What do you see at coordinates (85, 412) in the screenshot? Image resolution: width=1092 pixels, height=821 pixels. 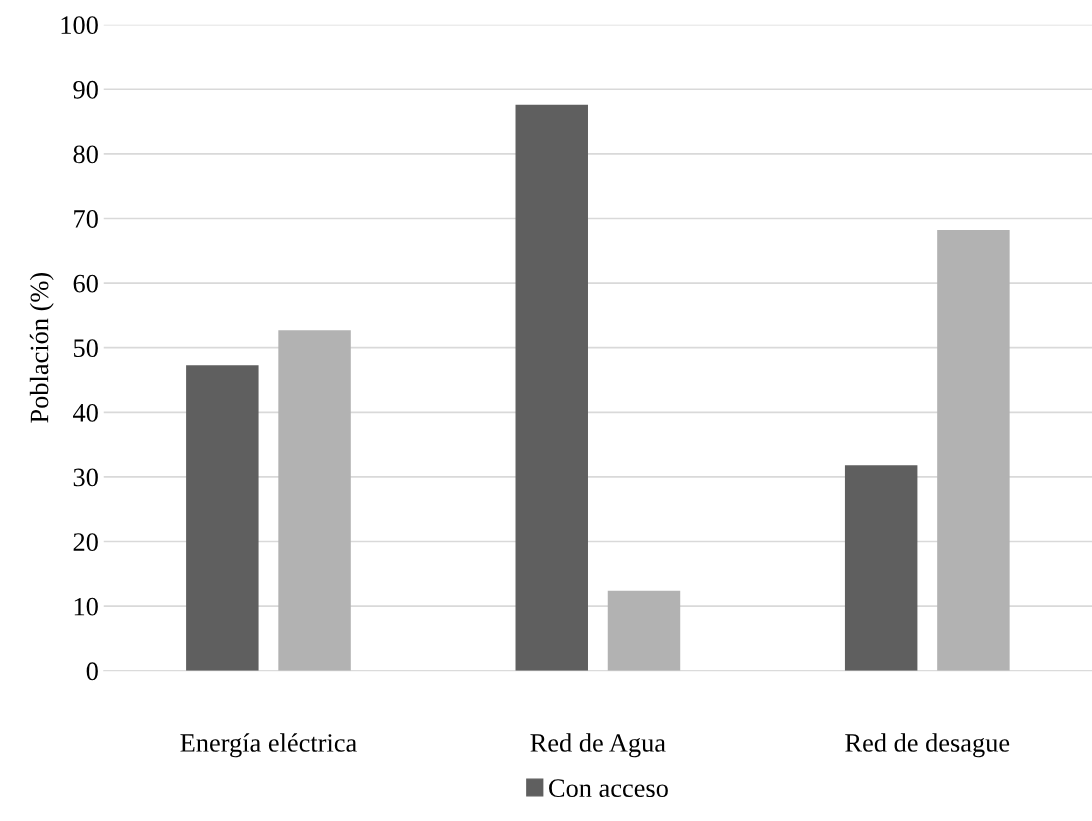 I see `y-tick-label: 40` at bounding box center [85, 412].